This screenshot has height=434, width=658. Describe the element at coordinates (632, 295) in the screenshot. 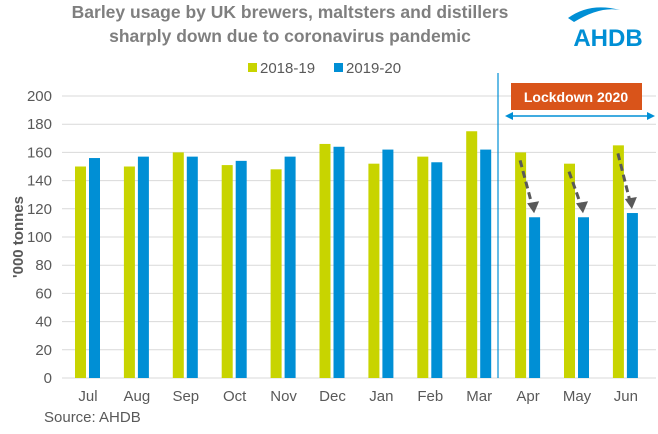

I see `bar-2019-20-Jun` at that location.